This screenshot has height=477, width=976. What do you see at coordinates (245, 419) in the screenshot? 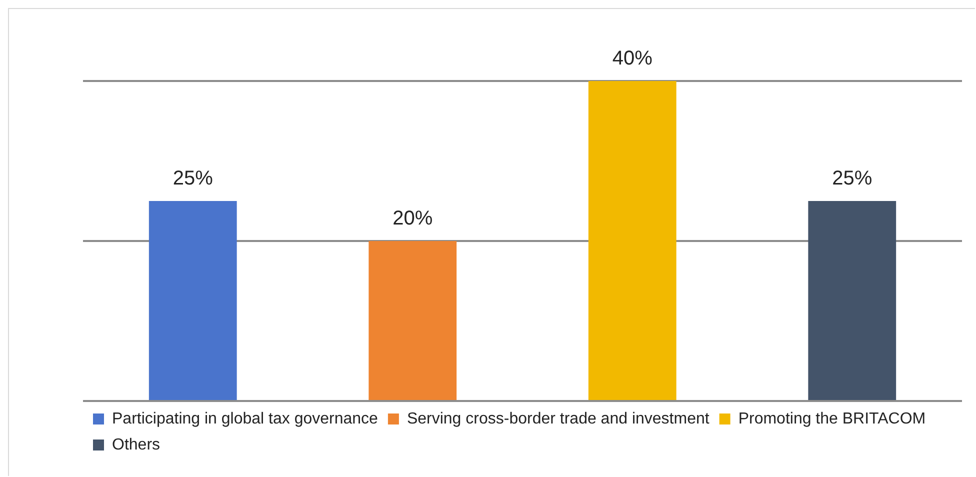
I see `legend-label: Participating in global tax governance` at bounding box center [245, 419].